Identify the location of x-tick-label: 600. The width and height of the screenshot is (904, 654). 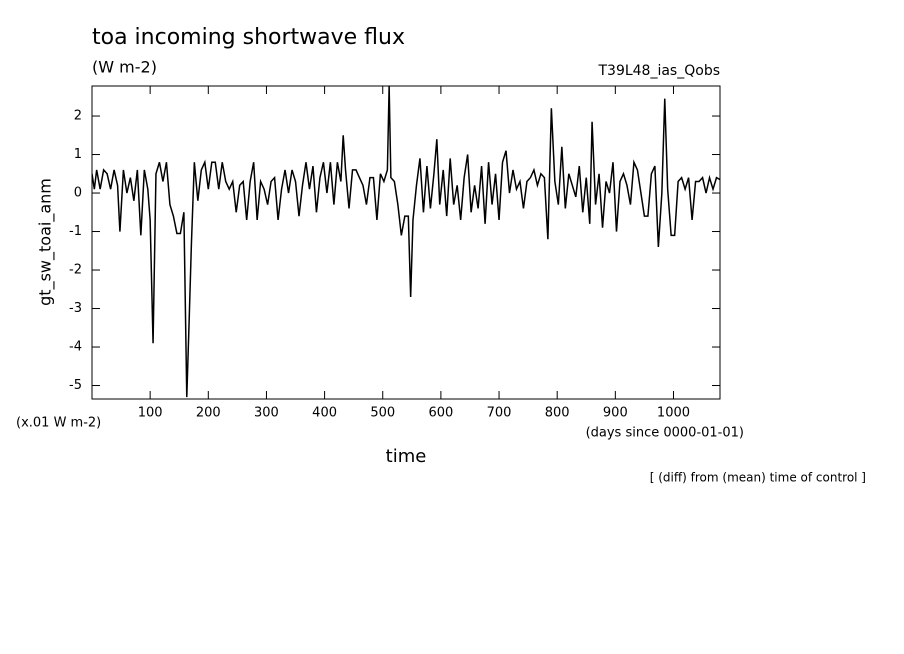
(440, 413).